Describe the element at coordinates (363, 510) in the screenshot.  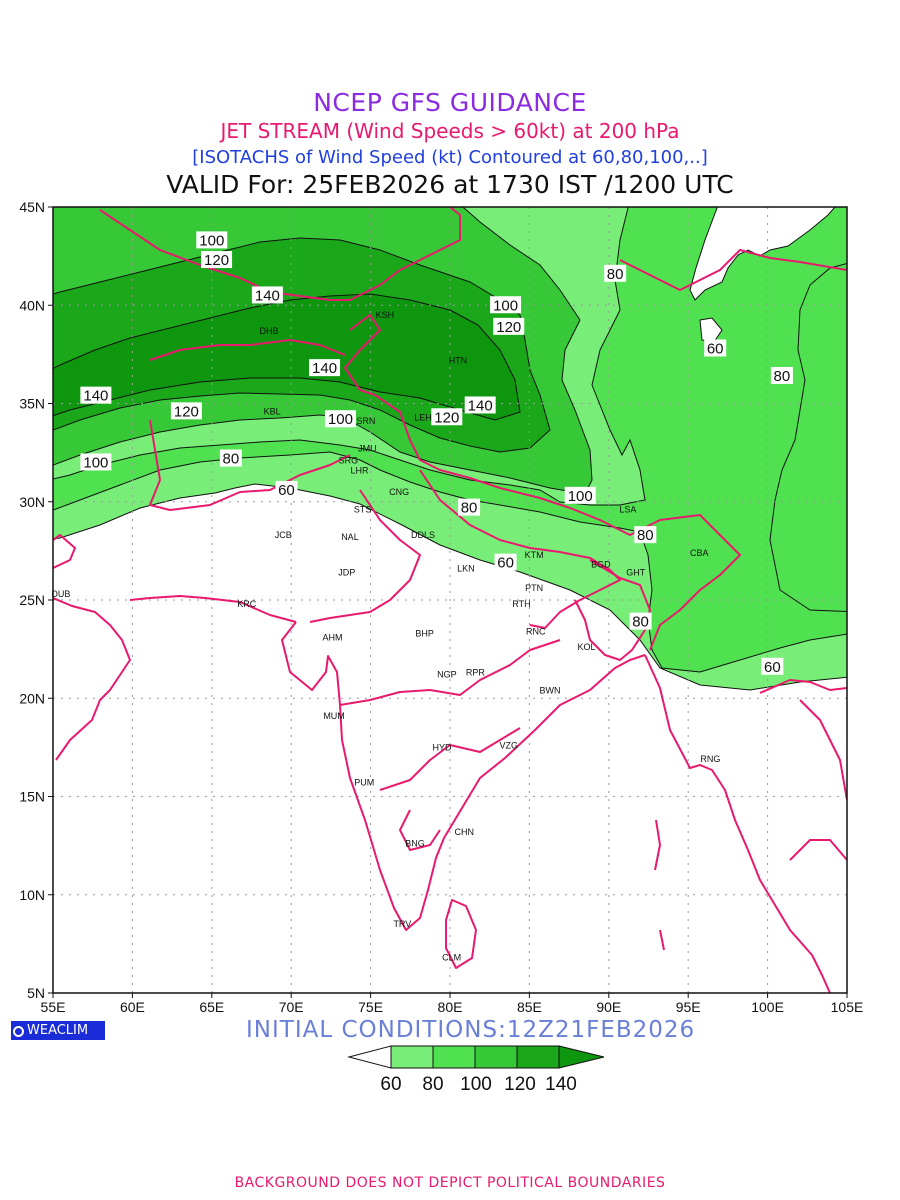
I see `station-label: STS` at that location.